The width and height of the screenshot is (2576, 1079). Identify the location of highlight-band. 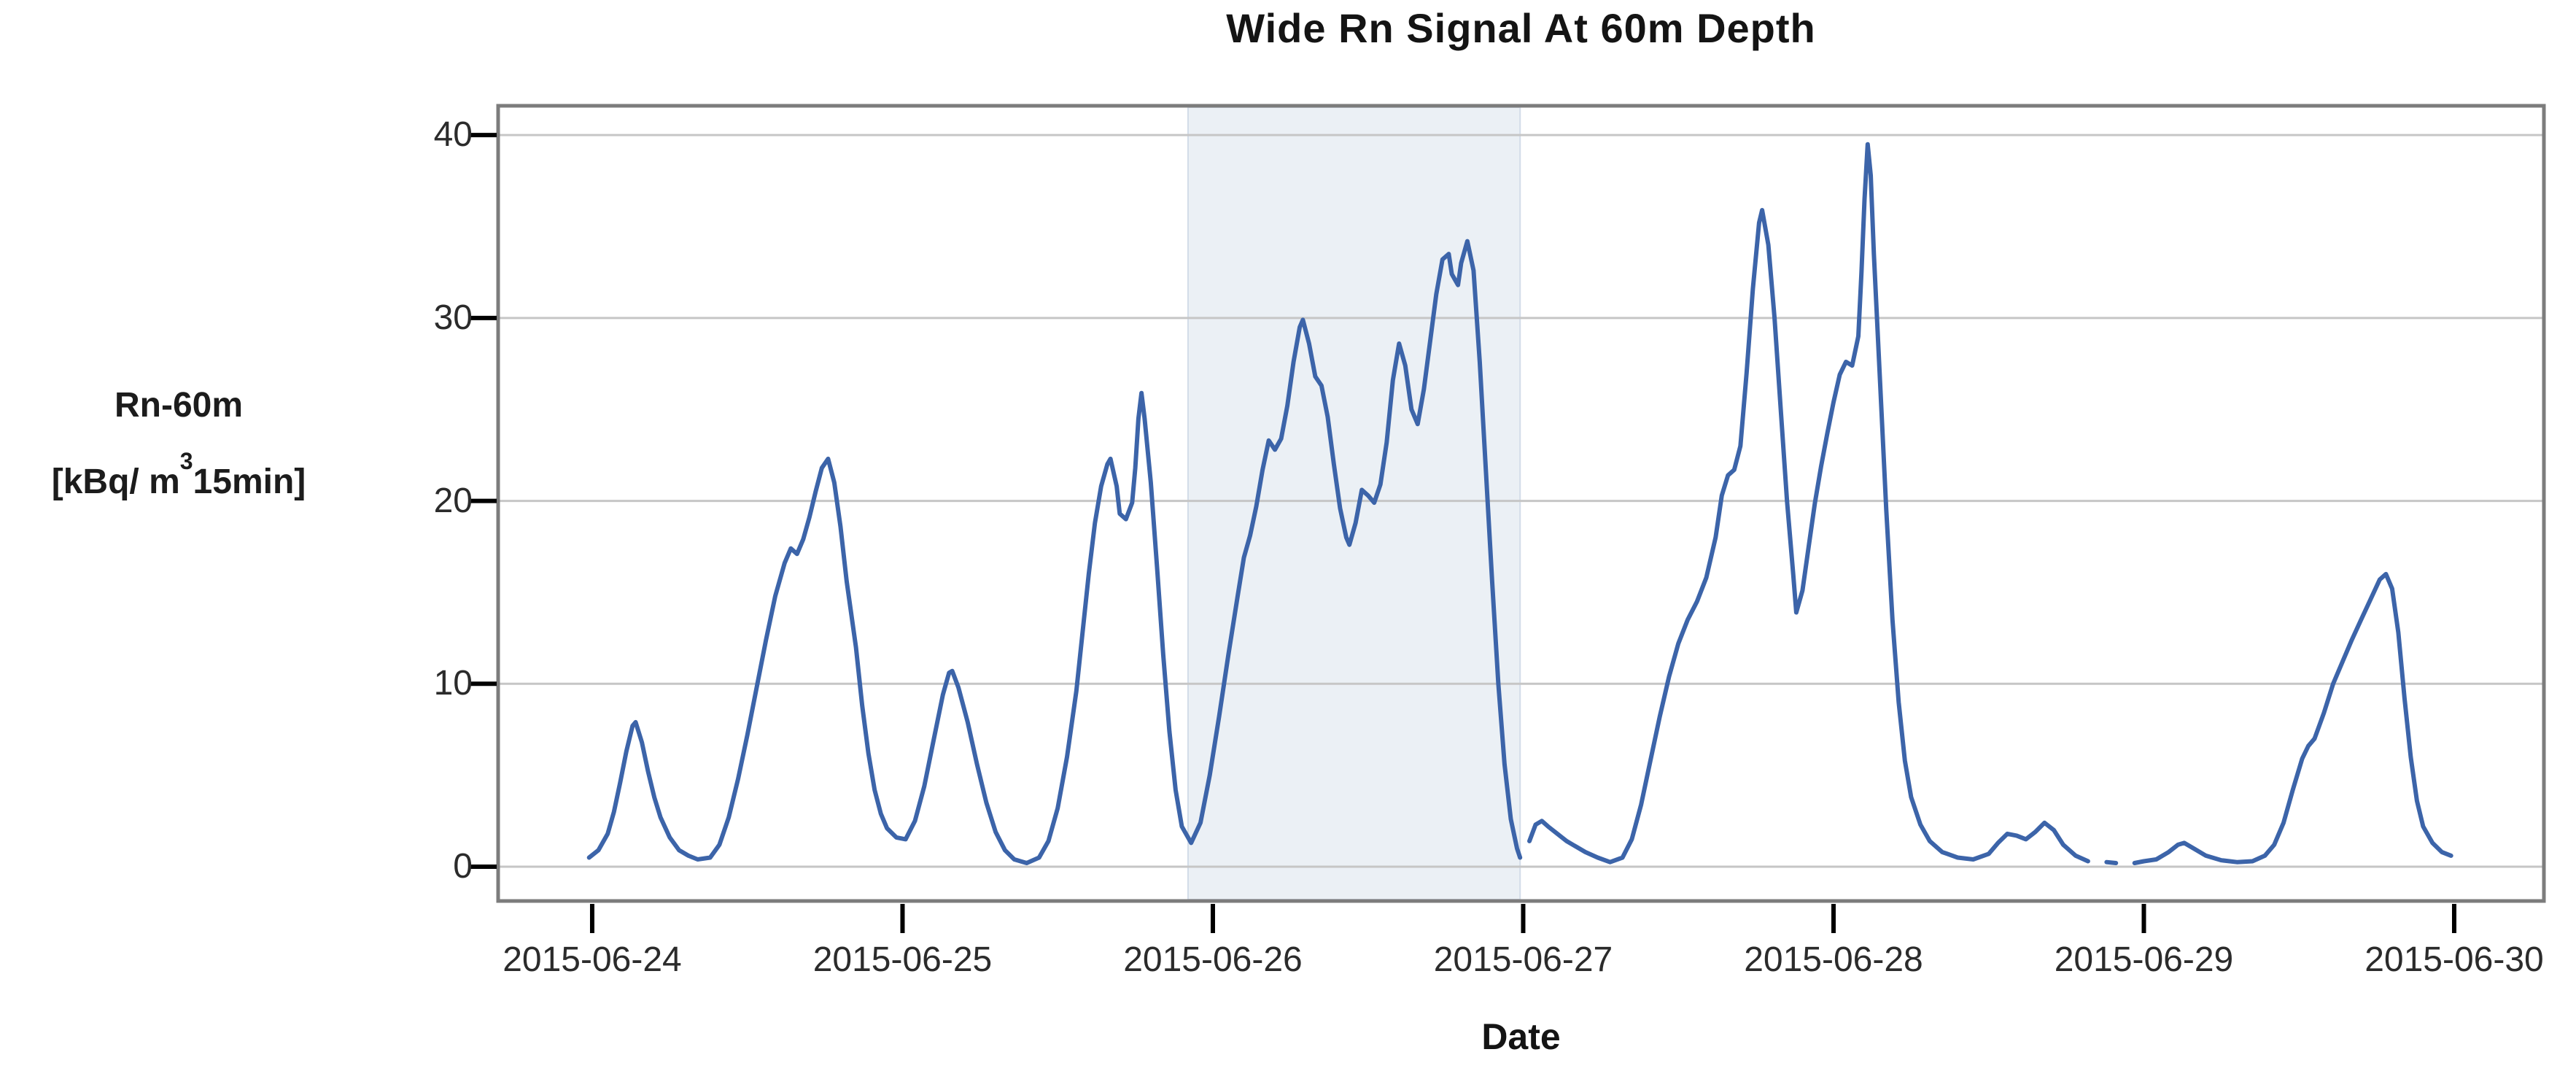
(1354, 503).